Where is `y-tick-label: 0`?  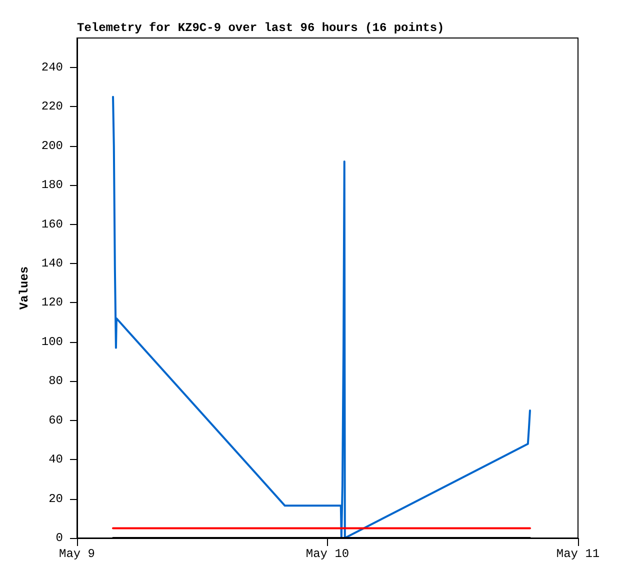 y-tick-label: 0 is located at coordinates (59, 538).